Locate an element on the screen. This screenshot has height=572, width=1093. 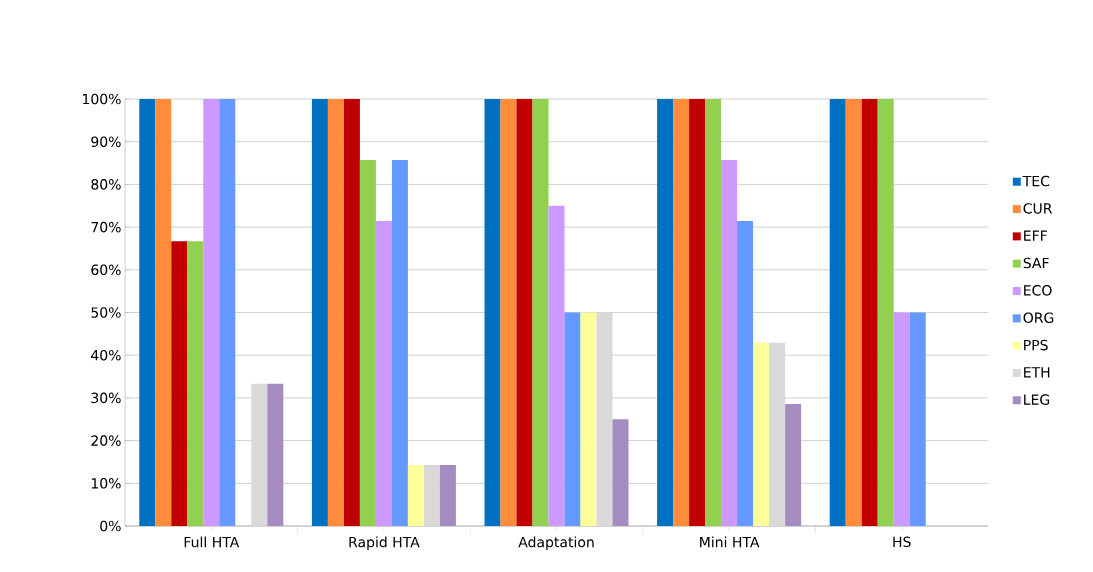
y-tick-label: 60% is located at coordinates (106, 270).